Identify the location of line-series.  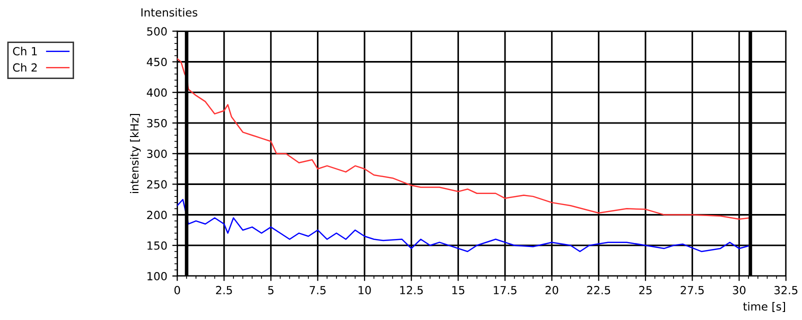
(464, 225).